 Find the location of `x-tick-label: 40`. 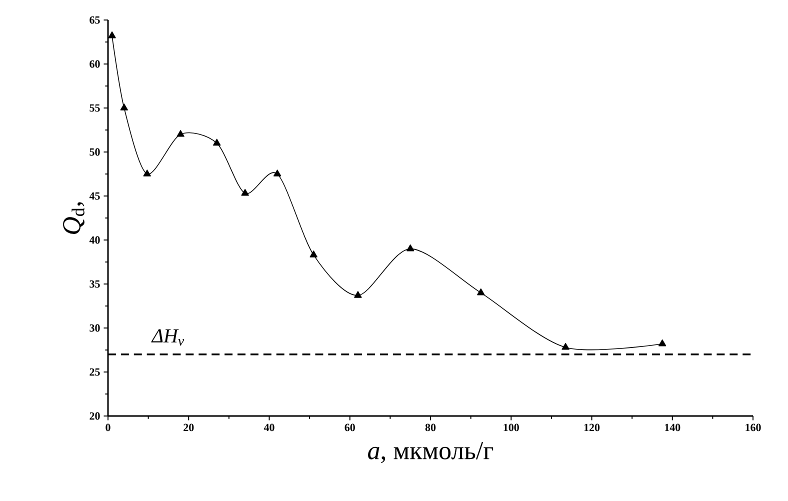

x-tick-label: 40 is located at coordinates (269, 428).